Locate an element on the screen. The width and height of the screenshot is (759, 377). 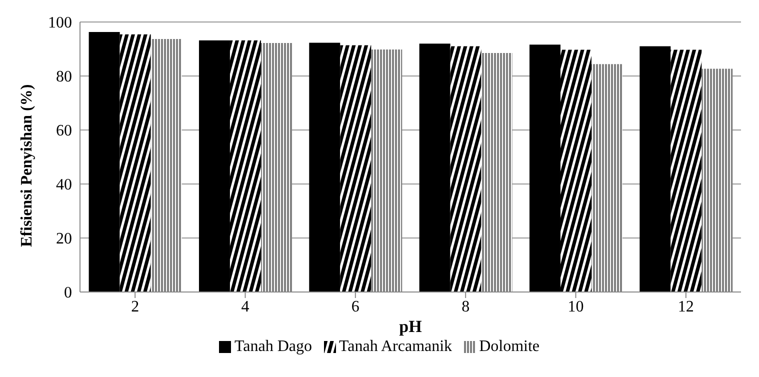
y-tick-label: 0 is located at coordinates (68, 293).